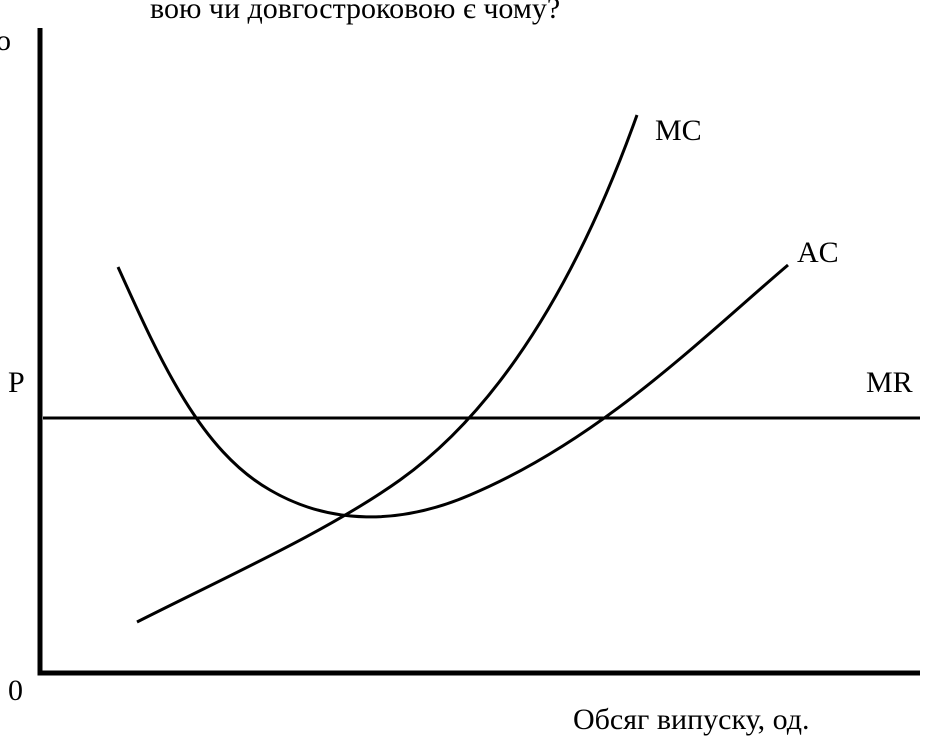 The image size is (934, 737). Describe the element at coordinates (678, 130) in the screenshot. I see `mc-label: MC` at that location.